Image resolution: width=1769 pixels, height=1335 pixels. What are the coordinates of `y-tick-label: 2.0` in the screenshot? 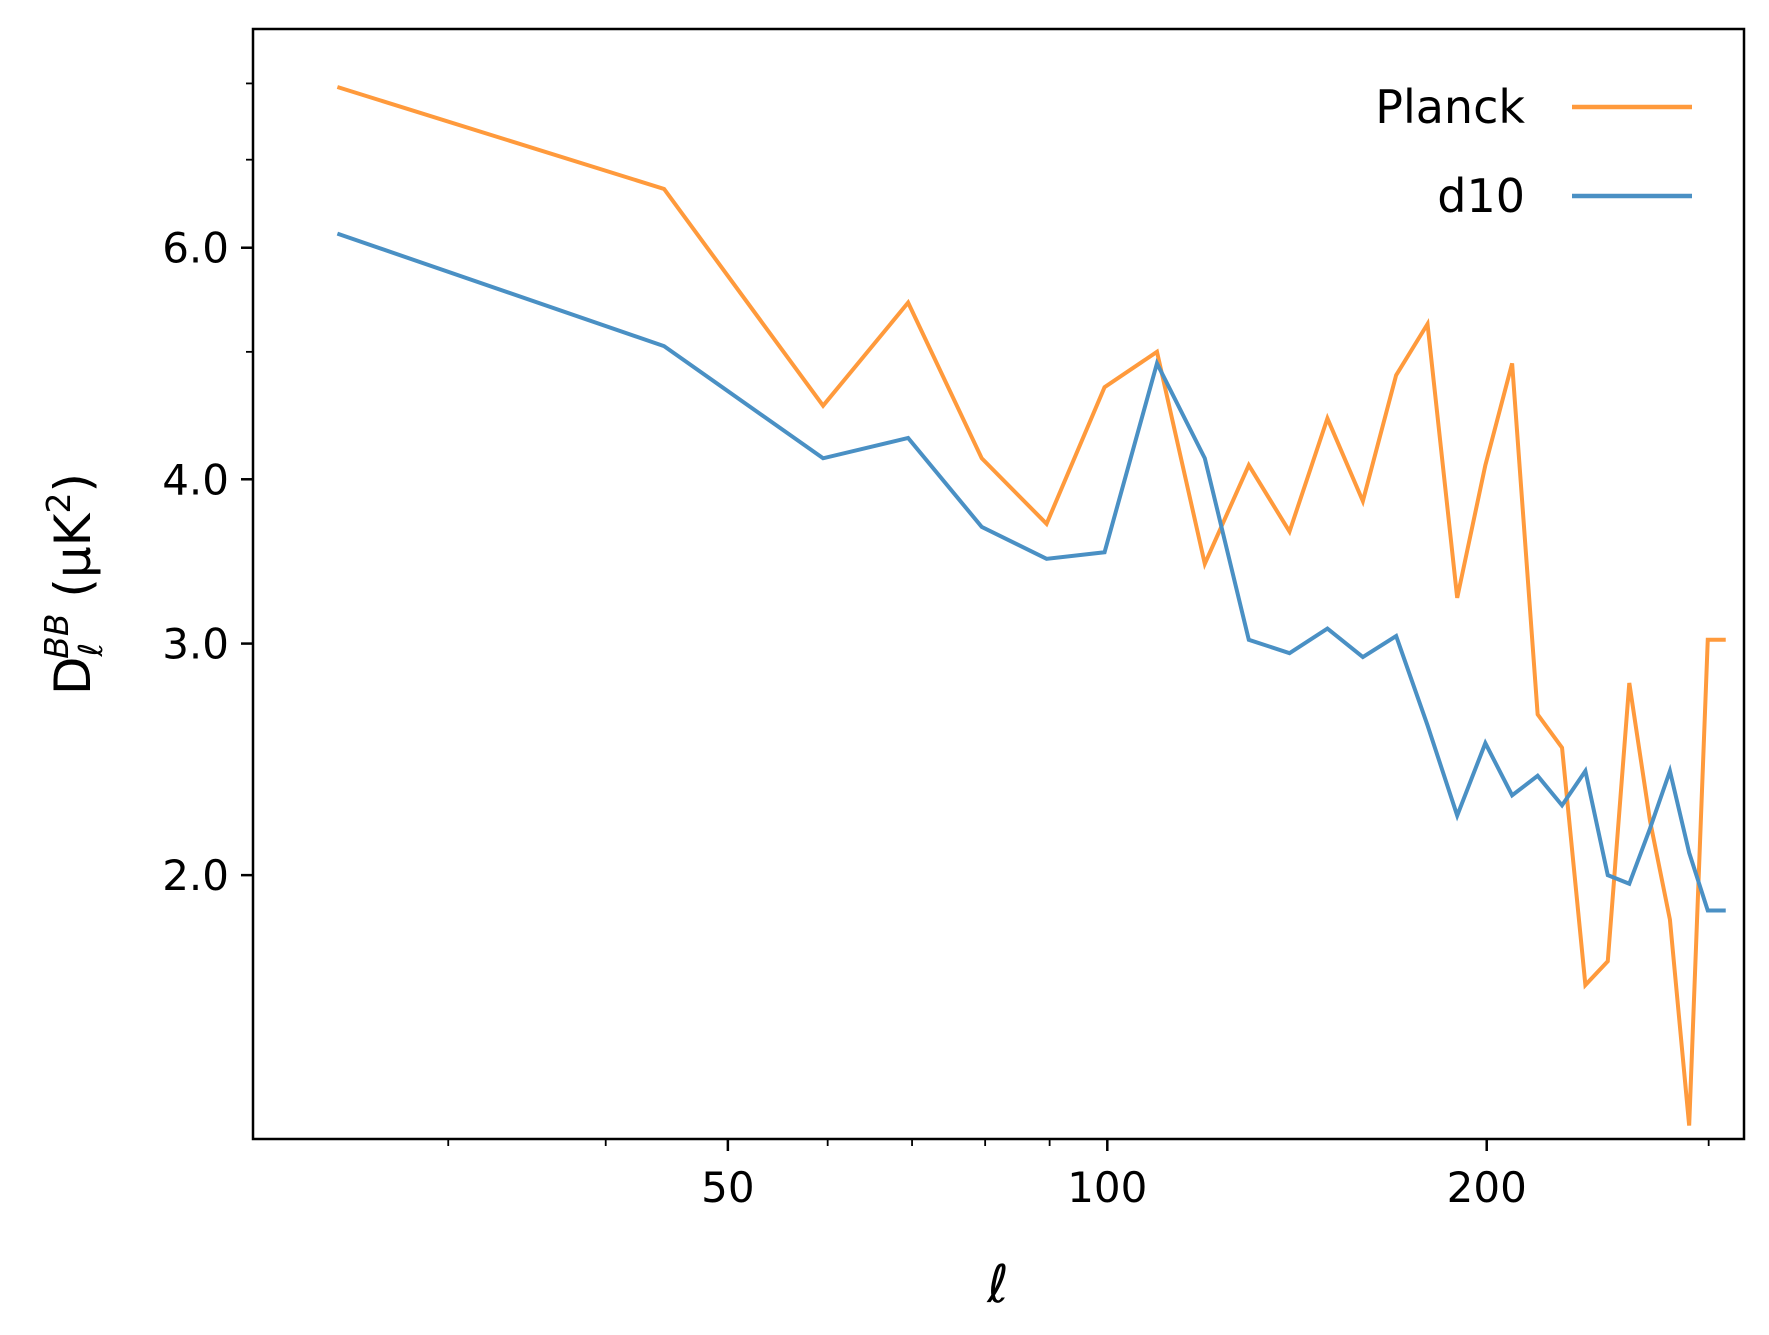 It's located at (195, 875).